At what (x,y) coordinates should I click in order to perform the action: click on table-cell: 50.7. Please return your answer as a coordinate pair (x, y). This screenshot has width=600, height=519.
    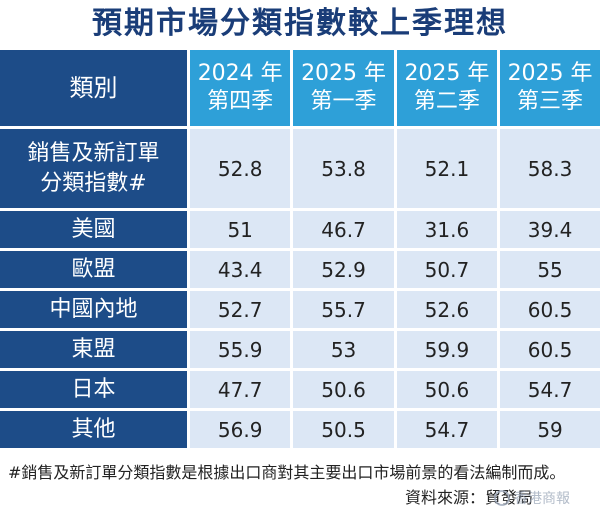
    Looking at the image, I should click on (448, 271).